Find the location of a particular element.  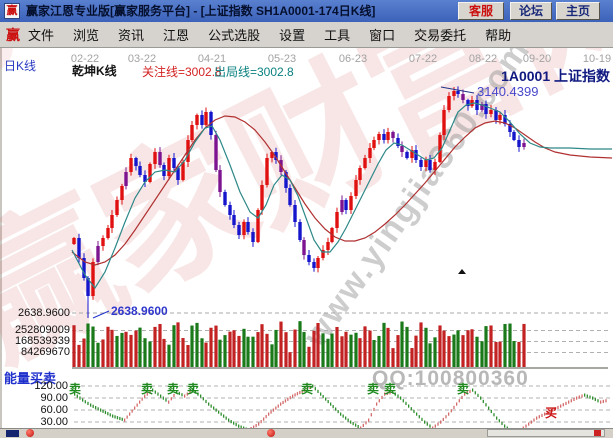

indicator-level-label-4: 30.00 is located at coordinates (54, 422).